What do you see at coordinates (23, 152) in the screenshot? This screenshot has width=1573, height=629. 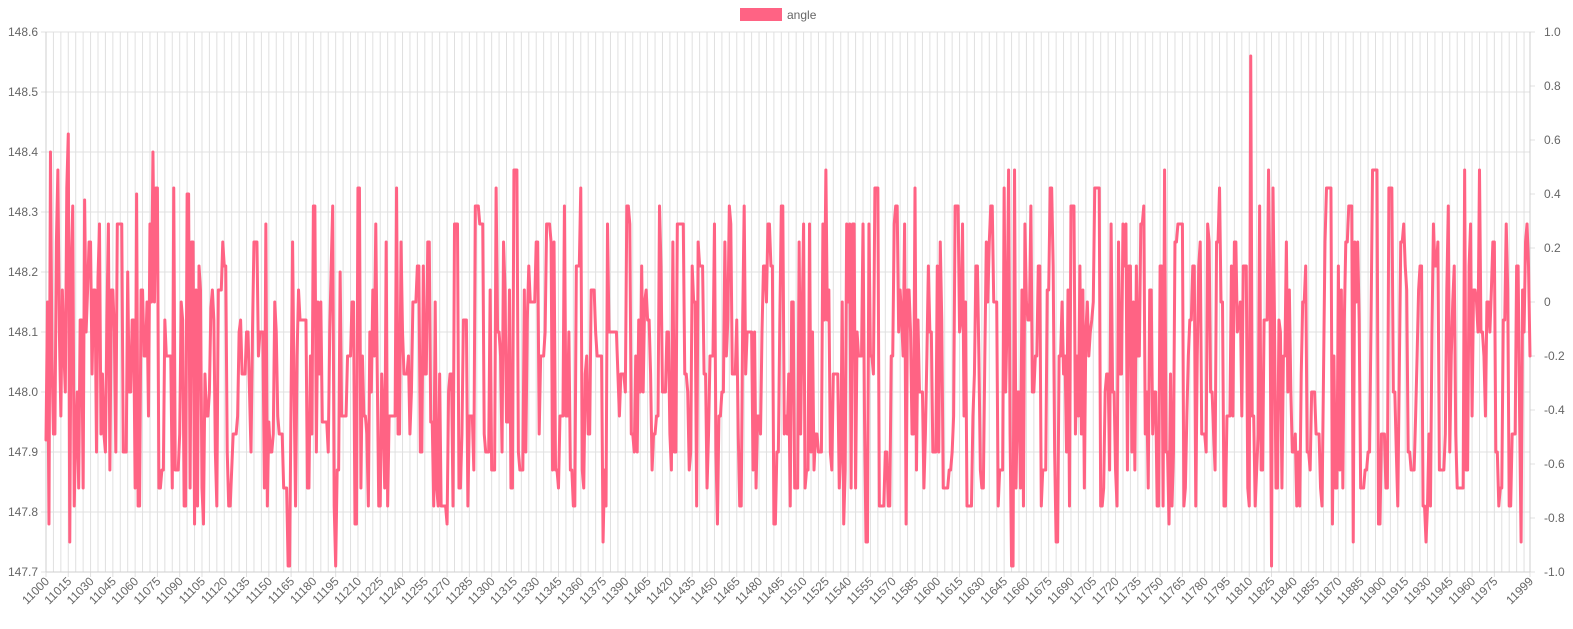 I see `y-left-tick-label: 148.4` at bounding box center [23, 152].